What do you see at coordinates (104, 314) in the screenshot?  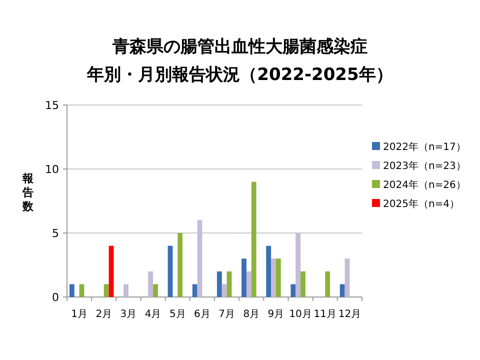 I see `x-tick-label: 2月` at bounding box center [104, 314].